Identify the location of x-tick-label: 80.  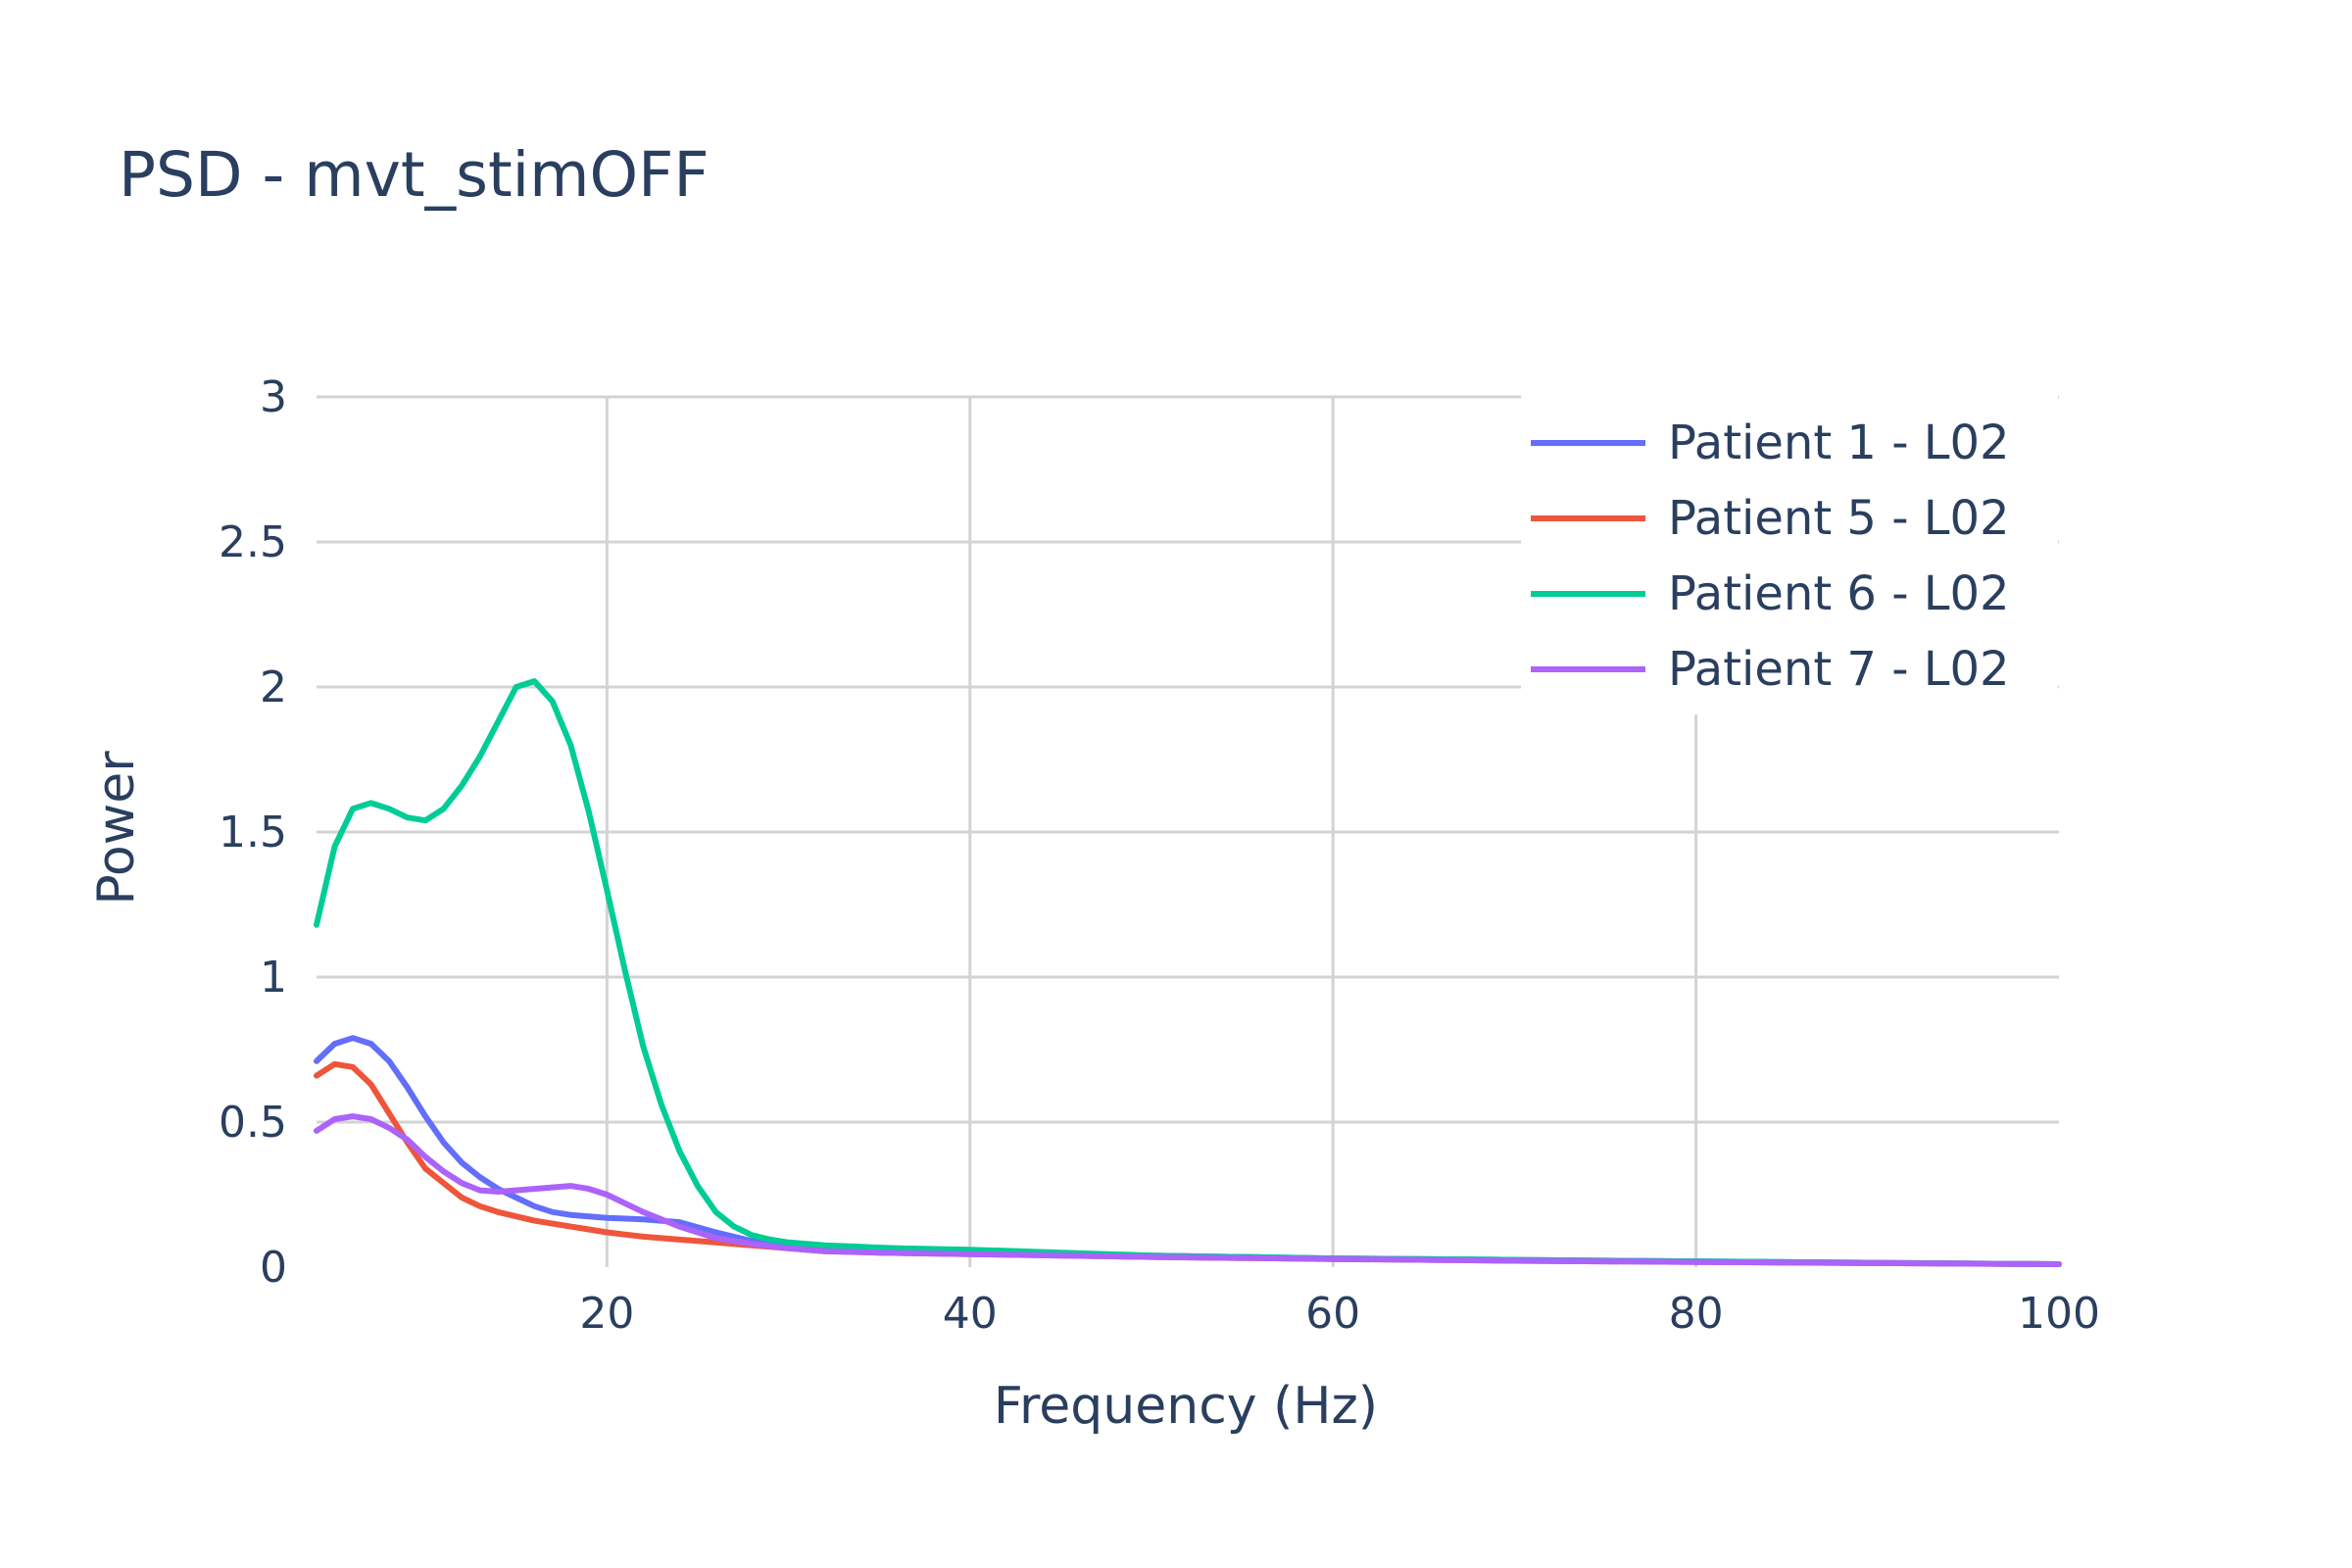
(1696, 1314).